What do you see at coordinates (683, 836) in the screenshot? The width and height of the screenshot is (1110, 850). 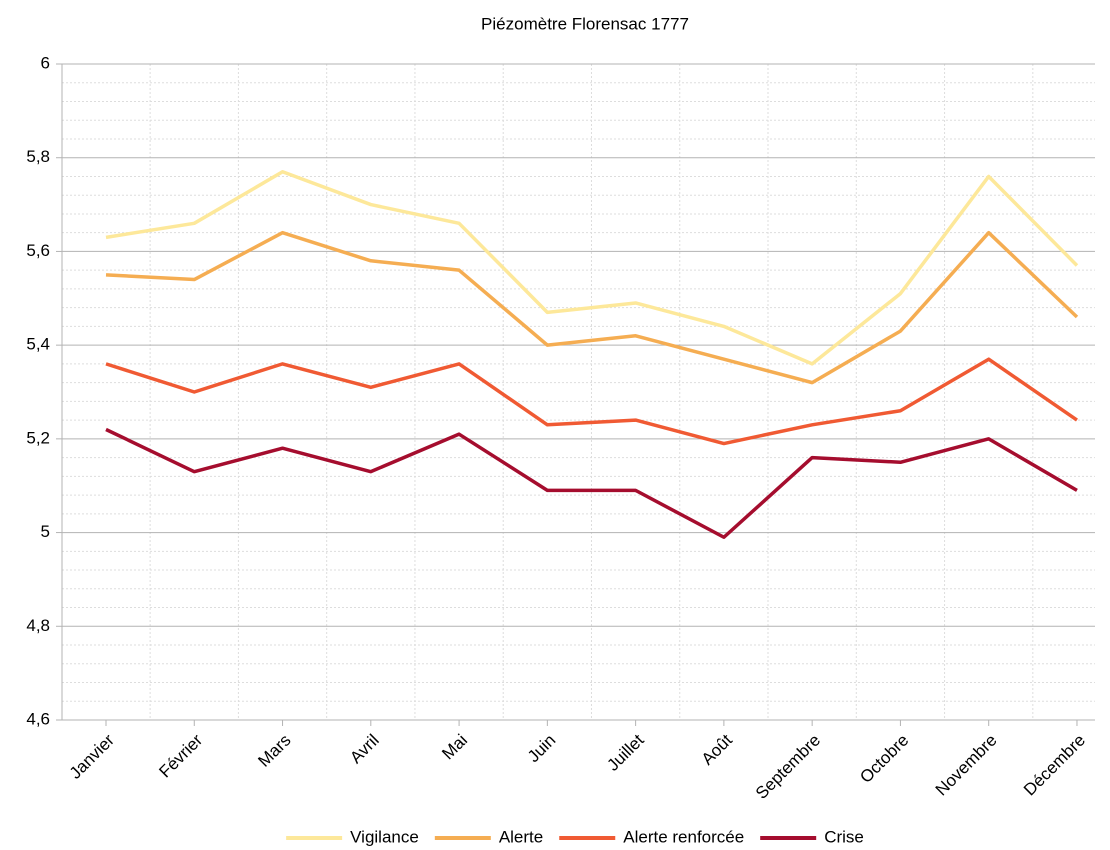 I see `legend-label: Alerte renforcée` at bounding box center [683, 836].